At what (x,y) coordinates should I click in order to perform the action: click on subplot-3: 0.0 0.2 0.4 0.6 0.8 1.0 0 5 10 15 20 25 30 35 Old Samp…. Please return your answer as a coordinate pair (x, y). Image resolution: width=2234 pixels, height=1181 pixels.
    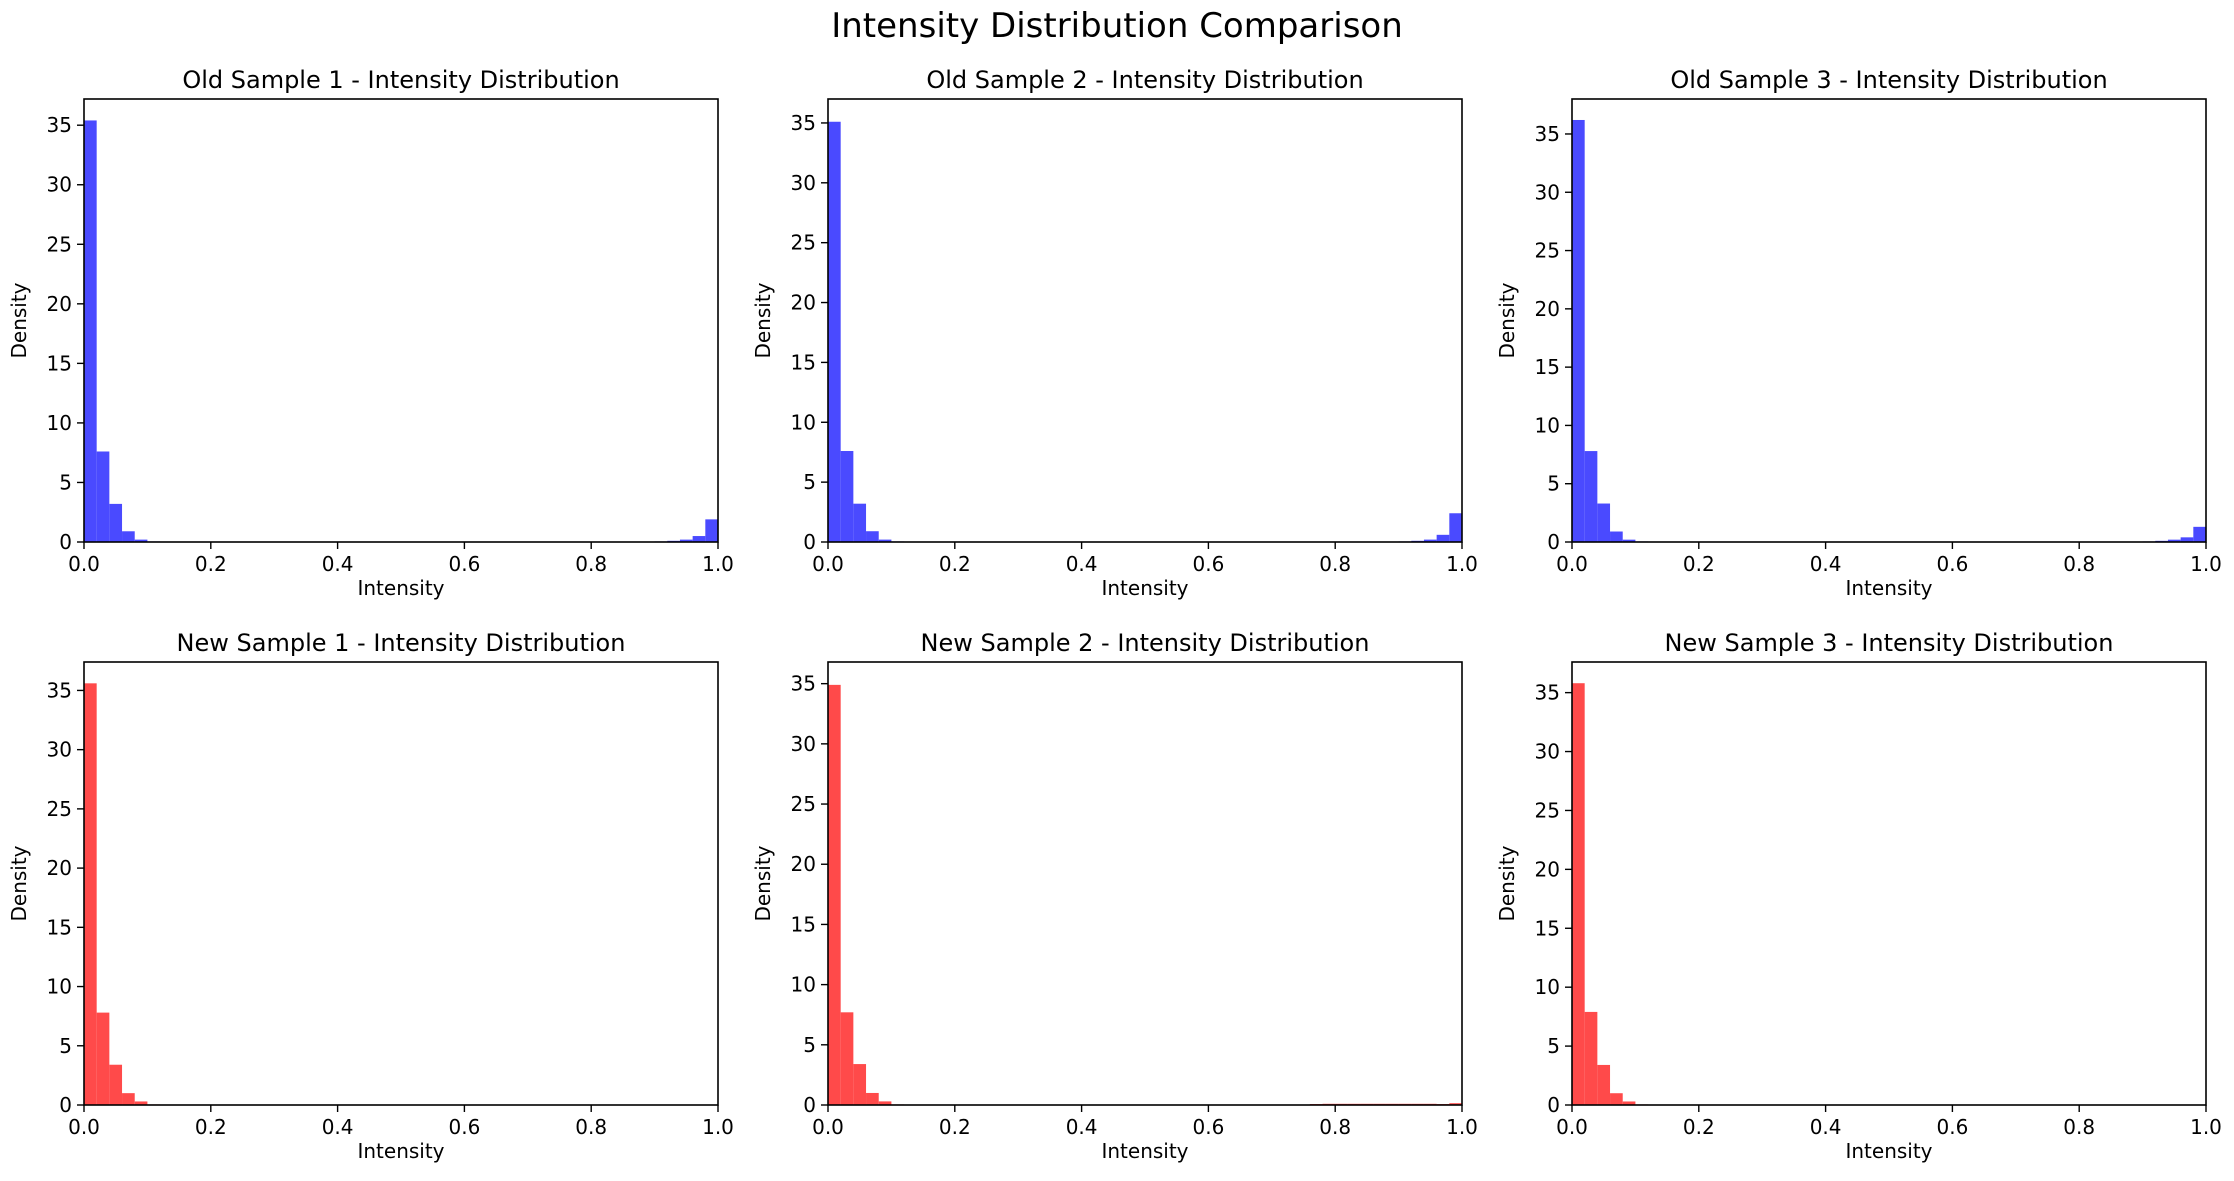
    Looking at the image, I should click on (1858, 333).